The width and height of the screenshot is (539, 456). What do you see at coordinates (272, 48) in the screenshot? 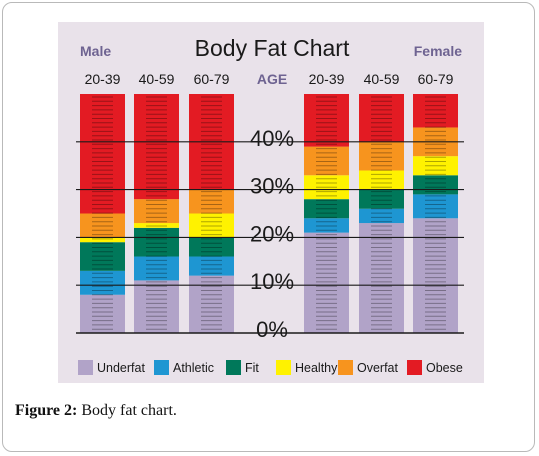
I see `chart-title: Body Fat Chart` at bounding box center [272, 48].